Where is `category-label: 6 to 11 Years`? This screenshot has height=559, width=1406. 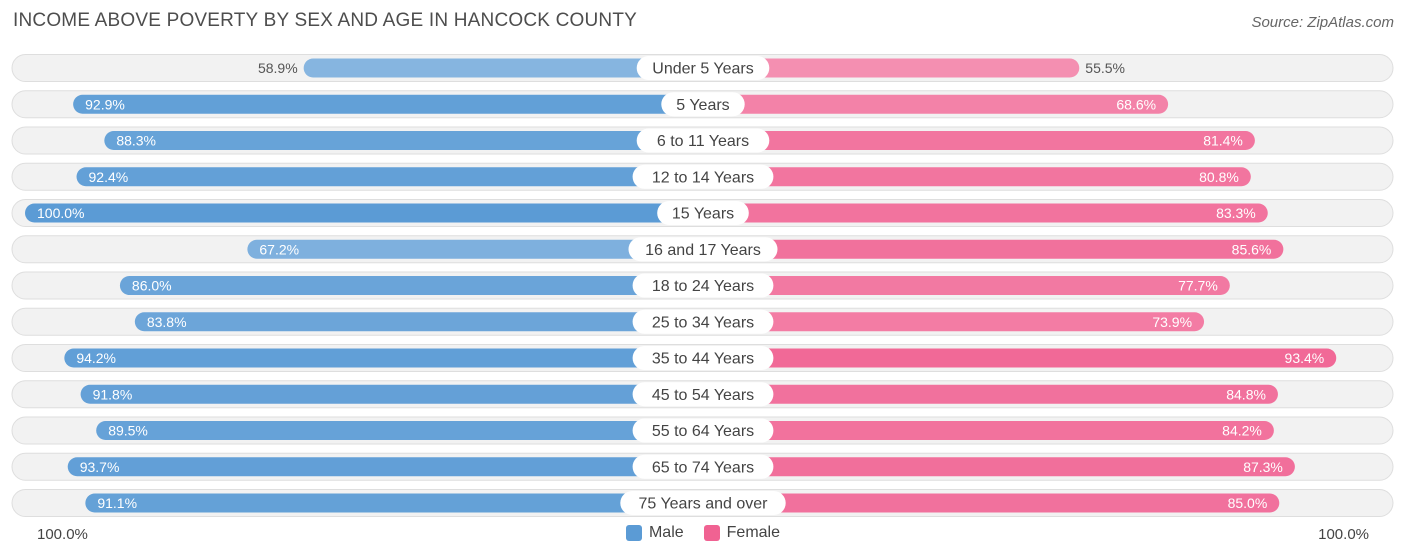 category-label: 6 to 11 Years is located at coordinates (703, 141).